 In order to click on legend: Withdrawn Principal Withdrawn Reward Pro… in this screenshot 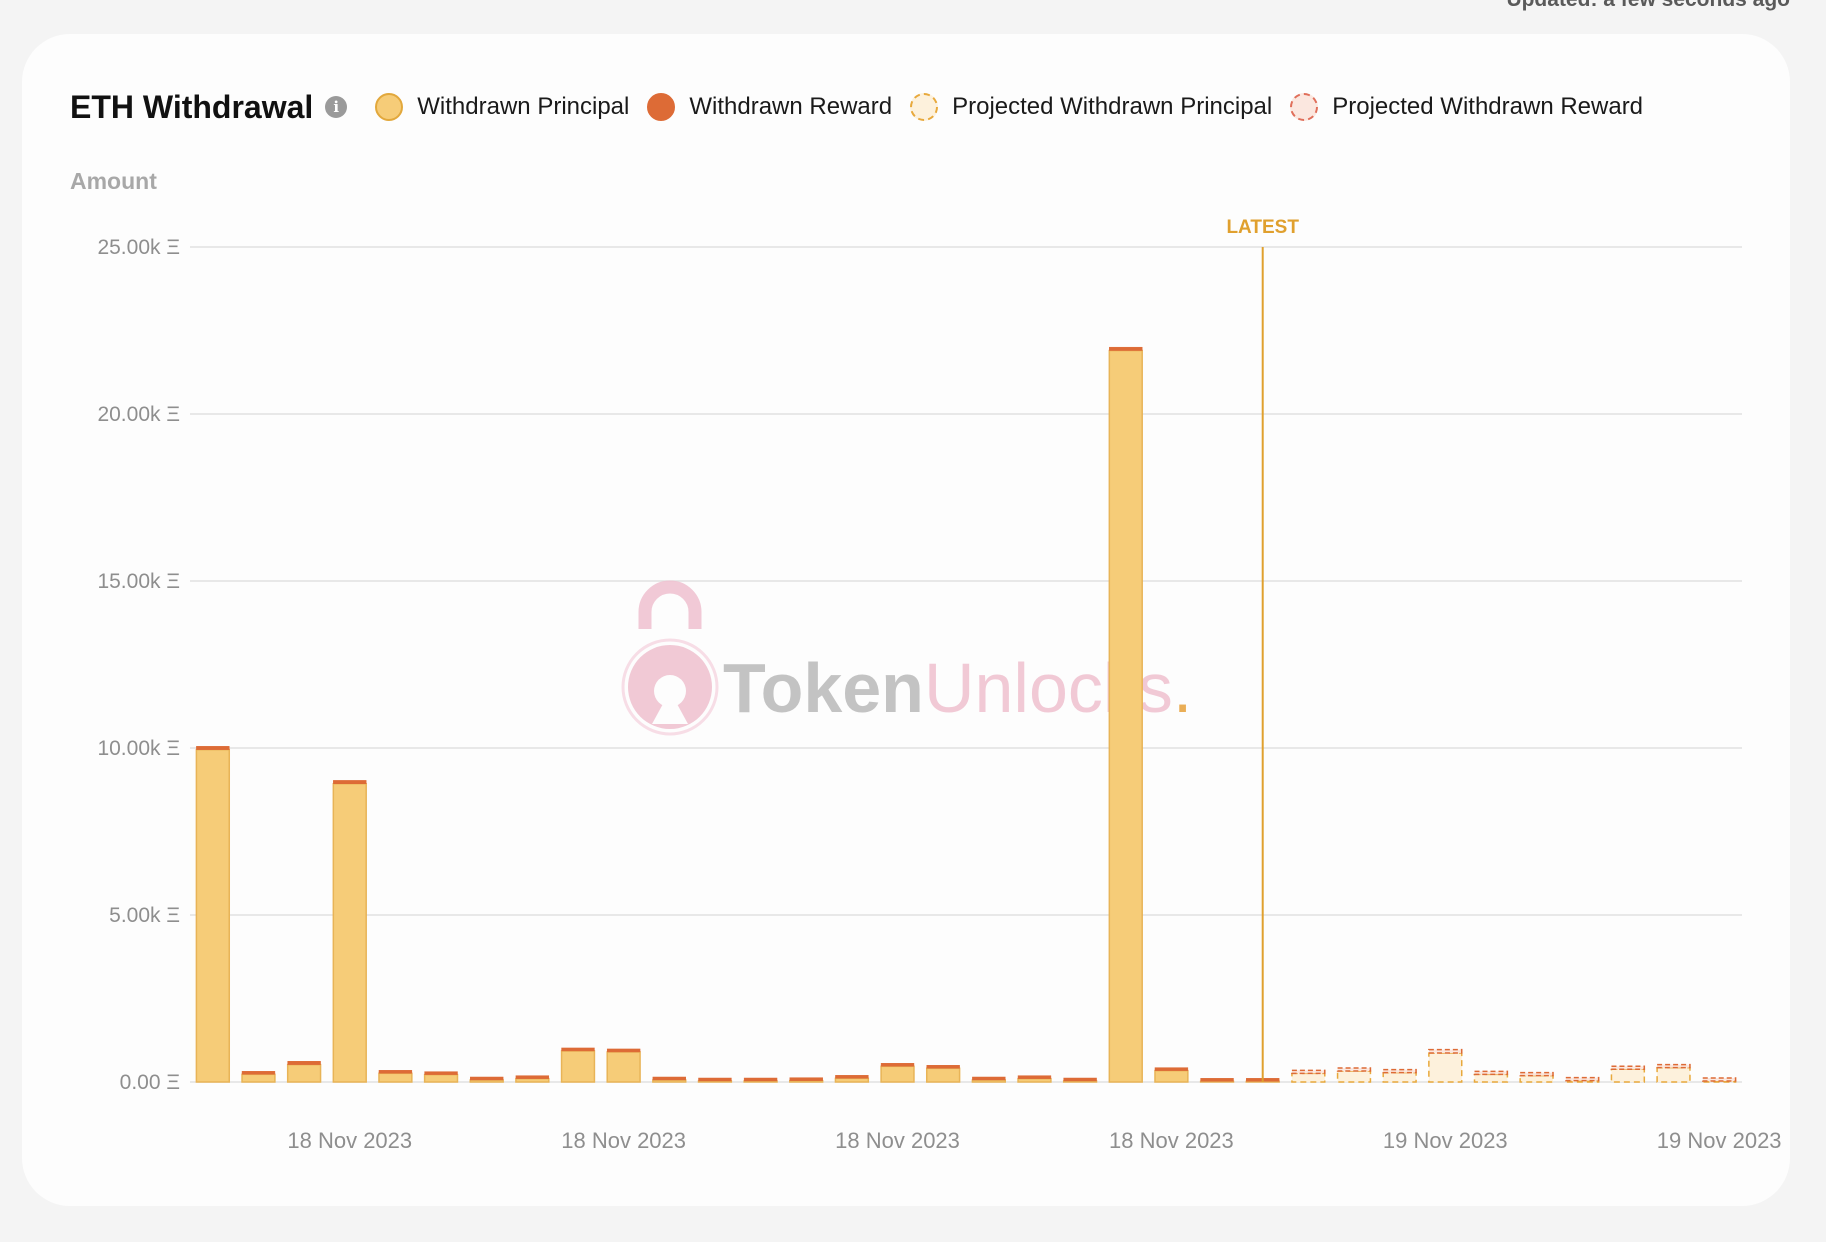, I will do `click(1009, 107)`.